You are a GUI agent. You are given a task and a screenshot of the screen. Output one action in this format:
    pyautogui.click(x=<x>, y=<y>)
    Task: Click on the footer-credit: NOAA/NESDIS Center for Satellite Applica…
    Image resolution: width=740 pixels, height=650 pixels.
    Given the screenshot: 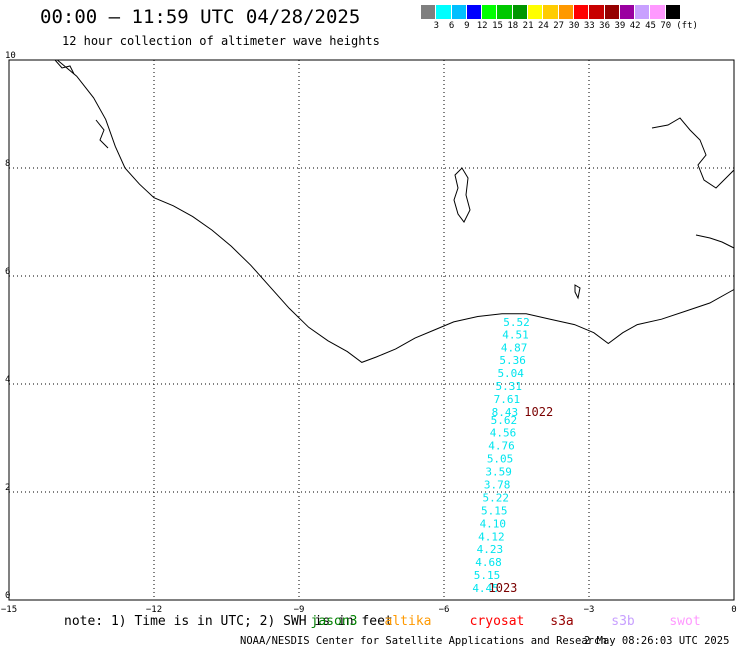 What is the action you would take?
    pyautogui.click(x=423, y=641)
    